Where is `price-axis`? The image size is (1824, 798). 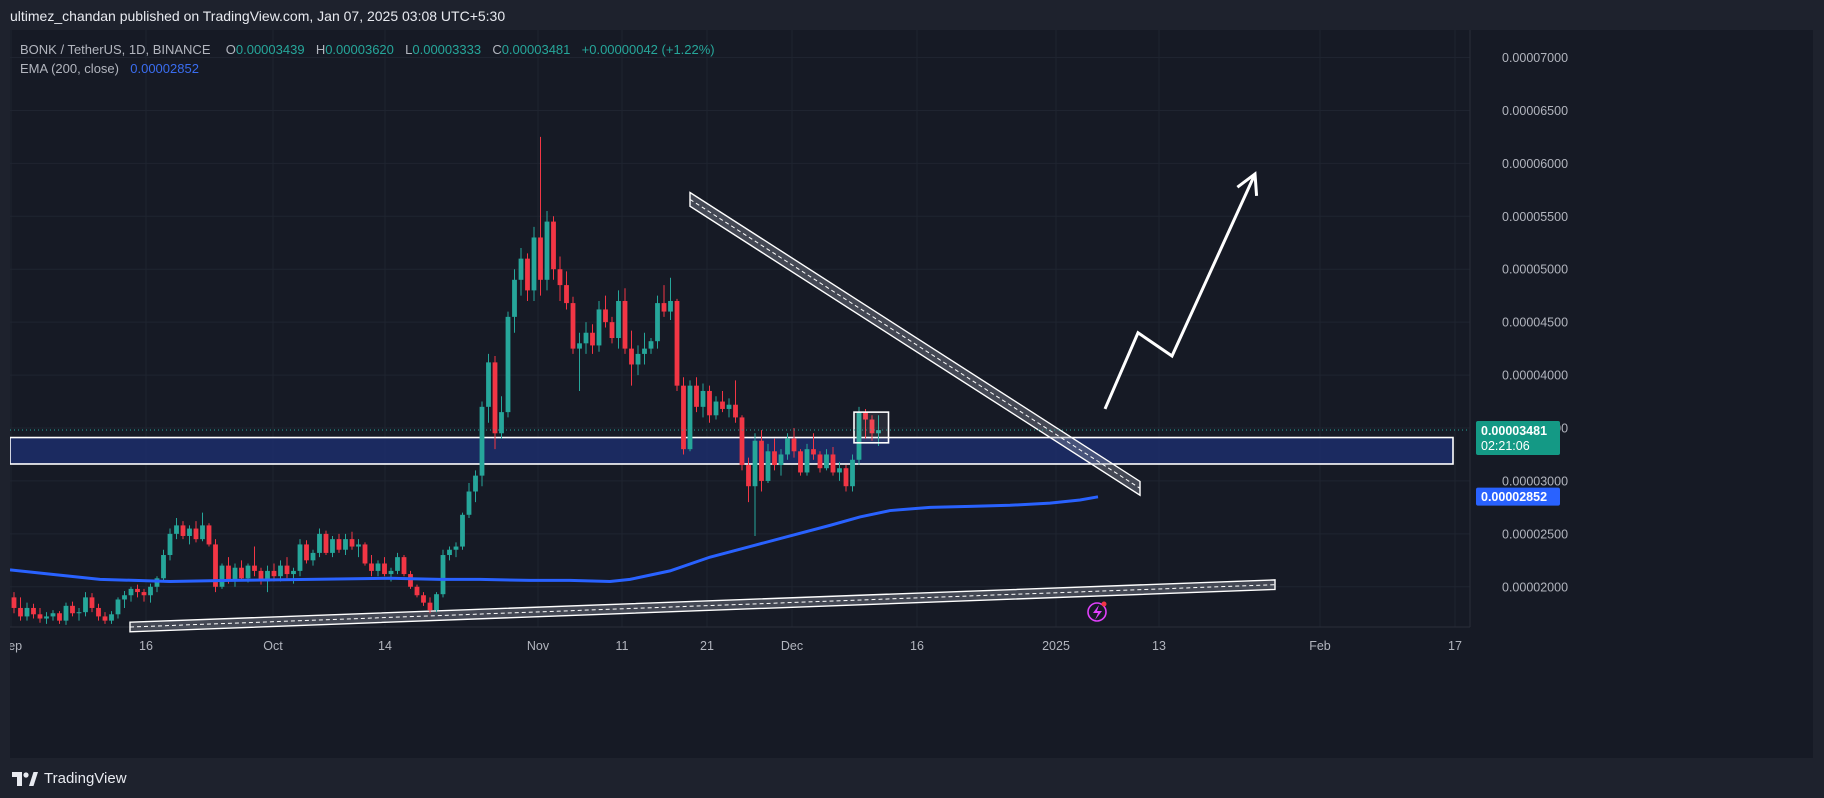
price-axis is located at coordinates (1641, 328).